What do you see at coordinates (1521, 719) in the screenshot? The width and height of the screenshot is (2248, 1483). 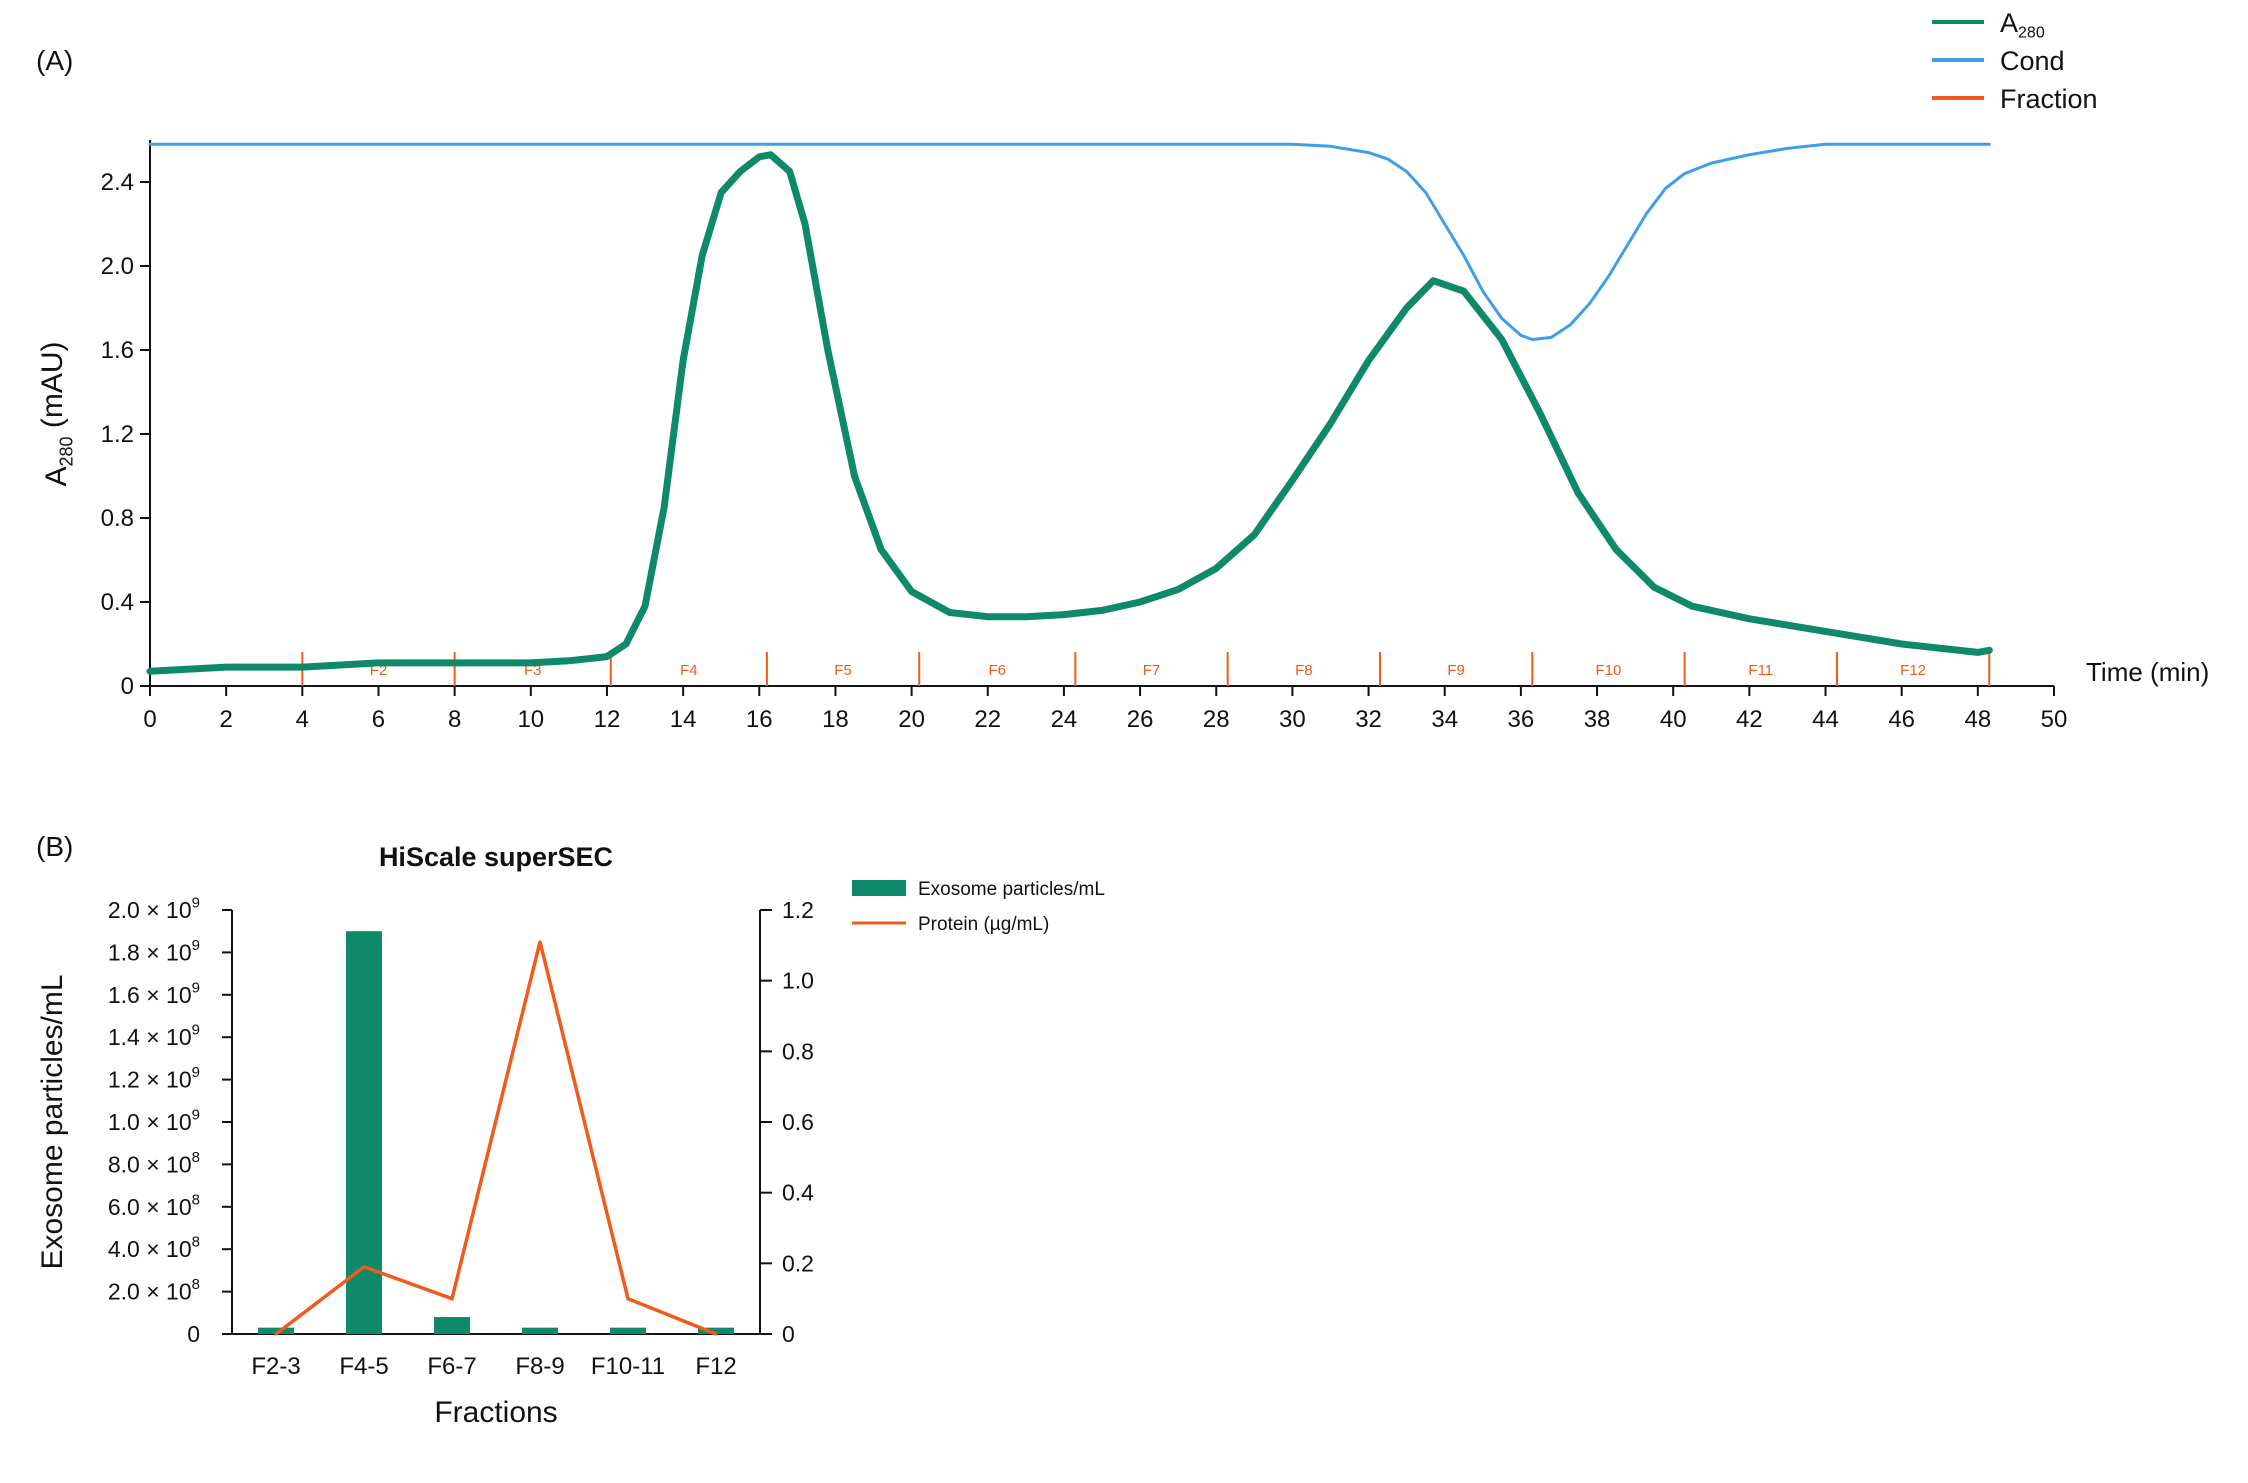 I see `x-tick-label: 36` at bounding box center [1521, 719].